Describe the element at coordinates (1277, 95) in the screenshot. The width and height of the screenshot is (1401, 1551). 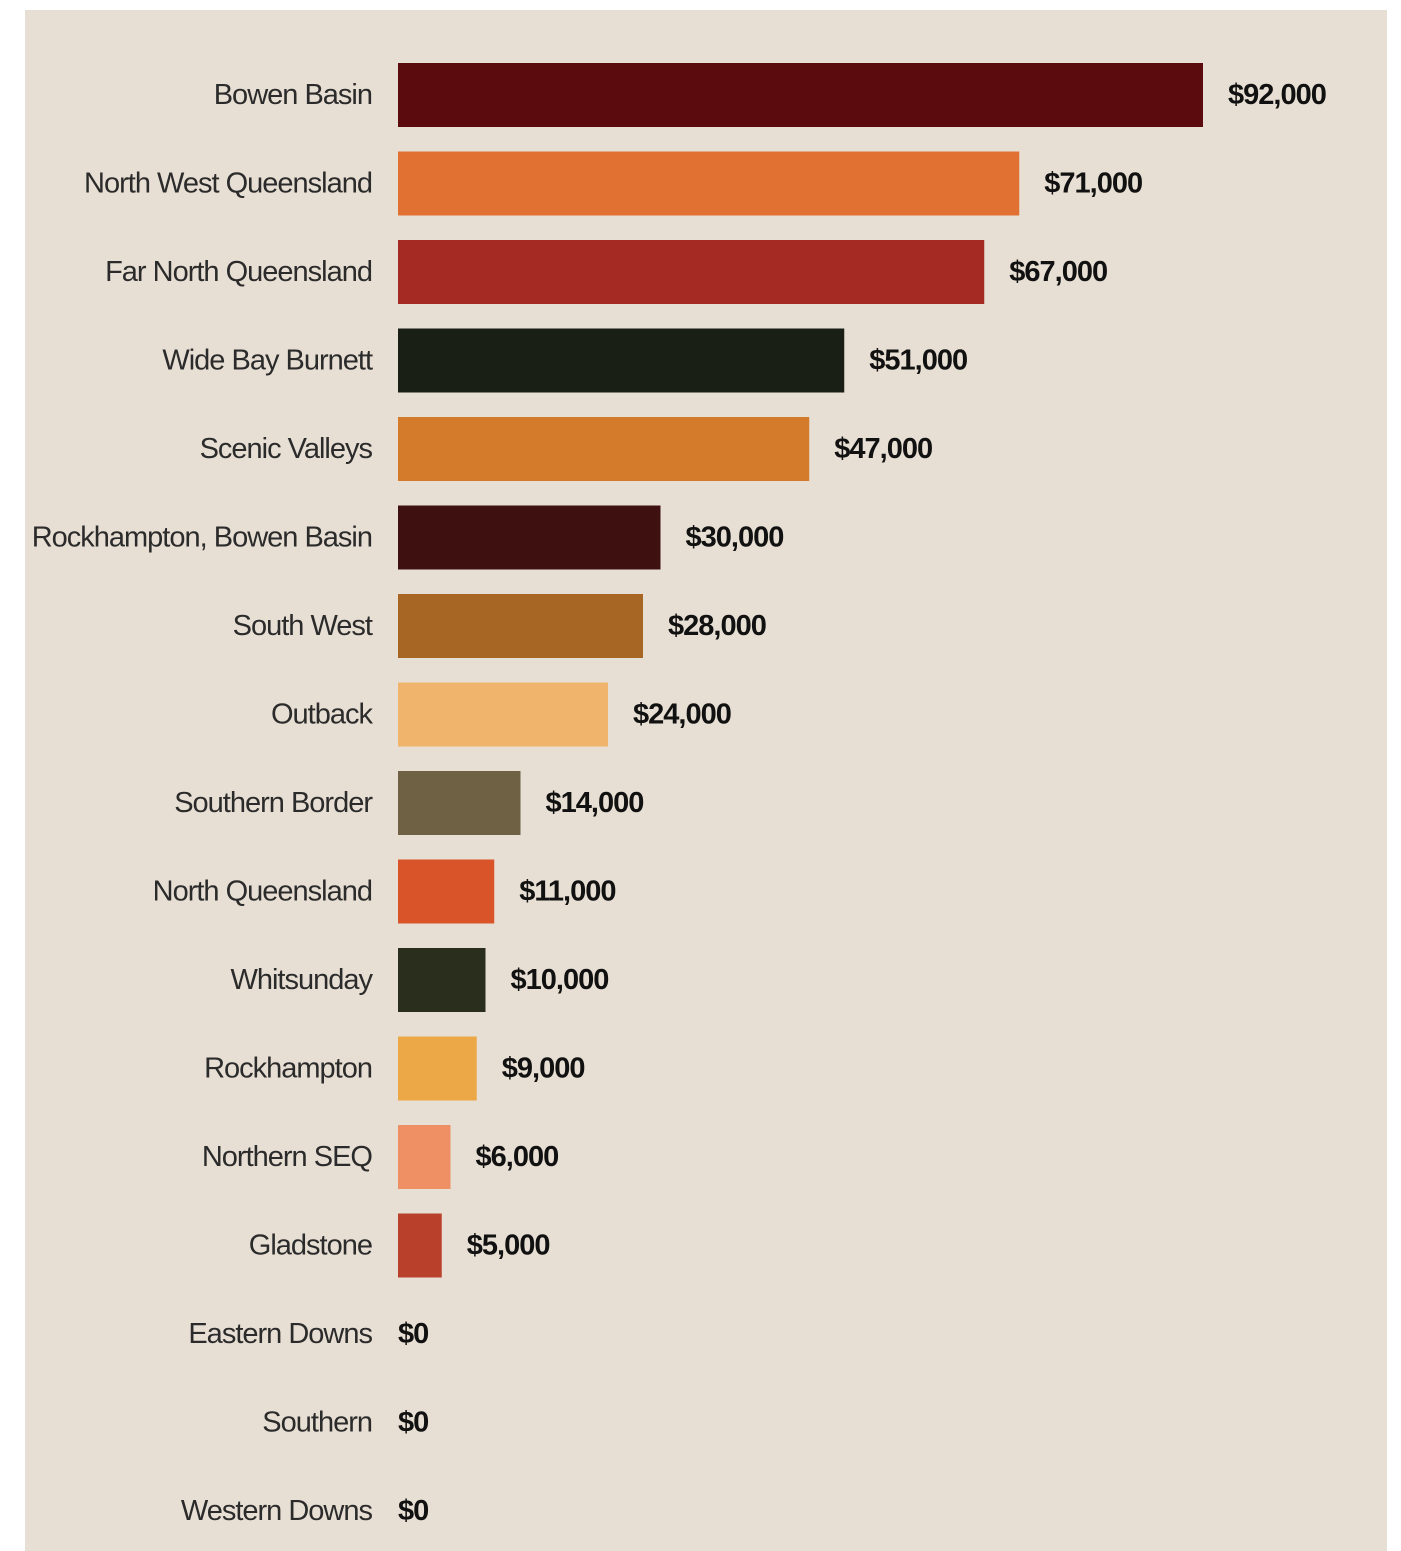
I see `value-label: $92,000` at that location.